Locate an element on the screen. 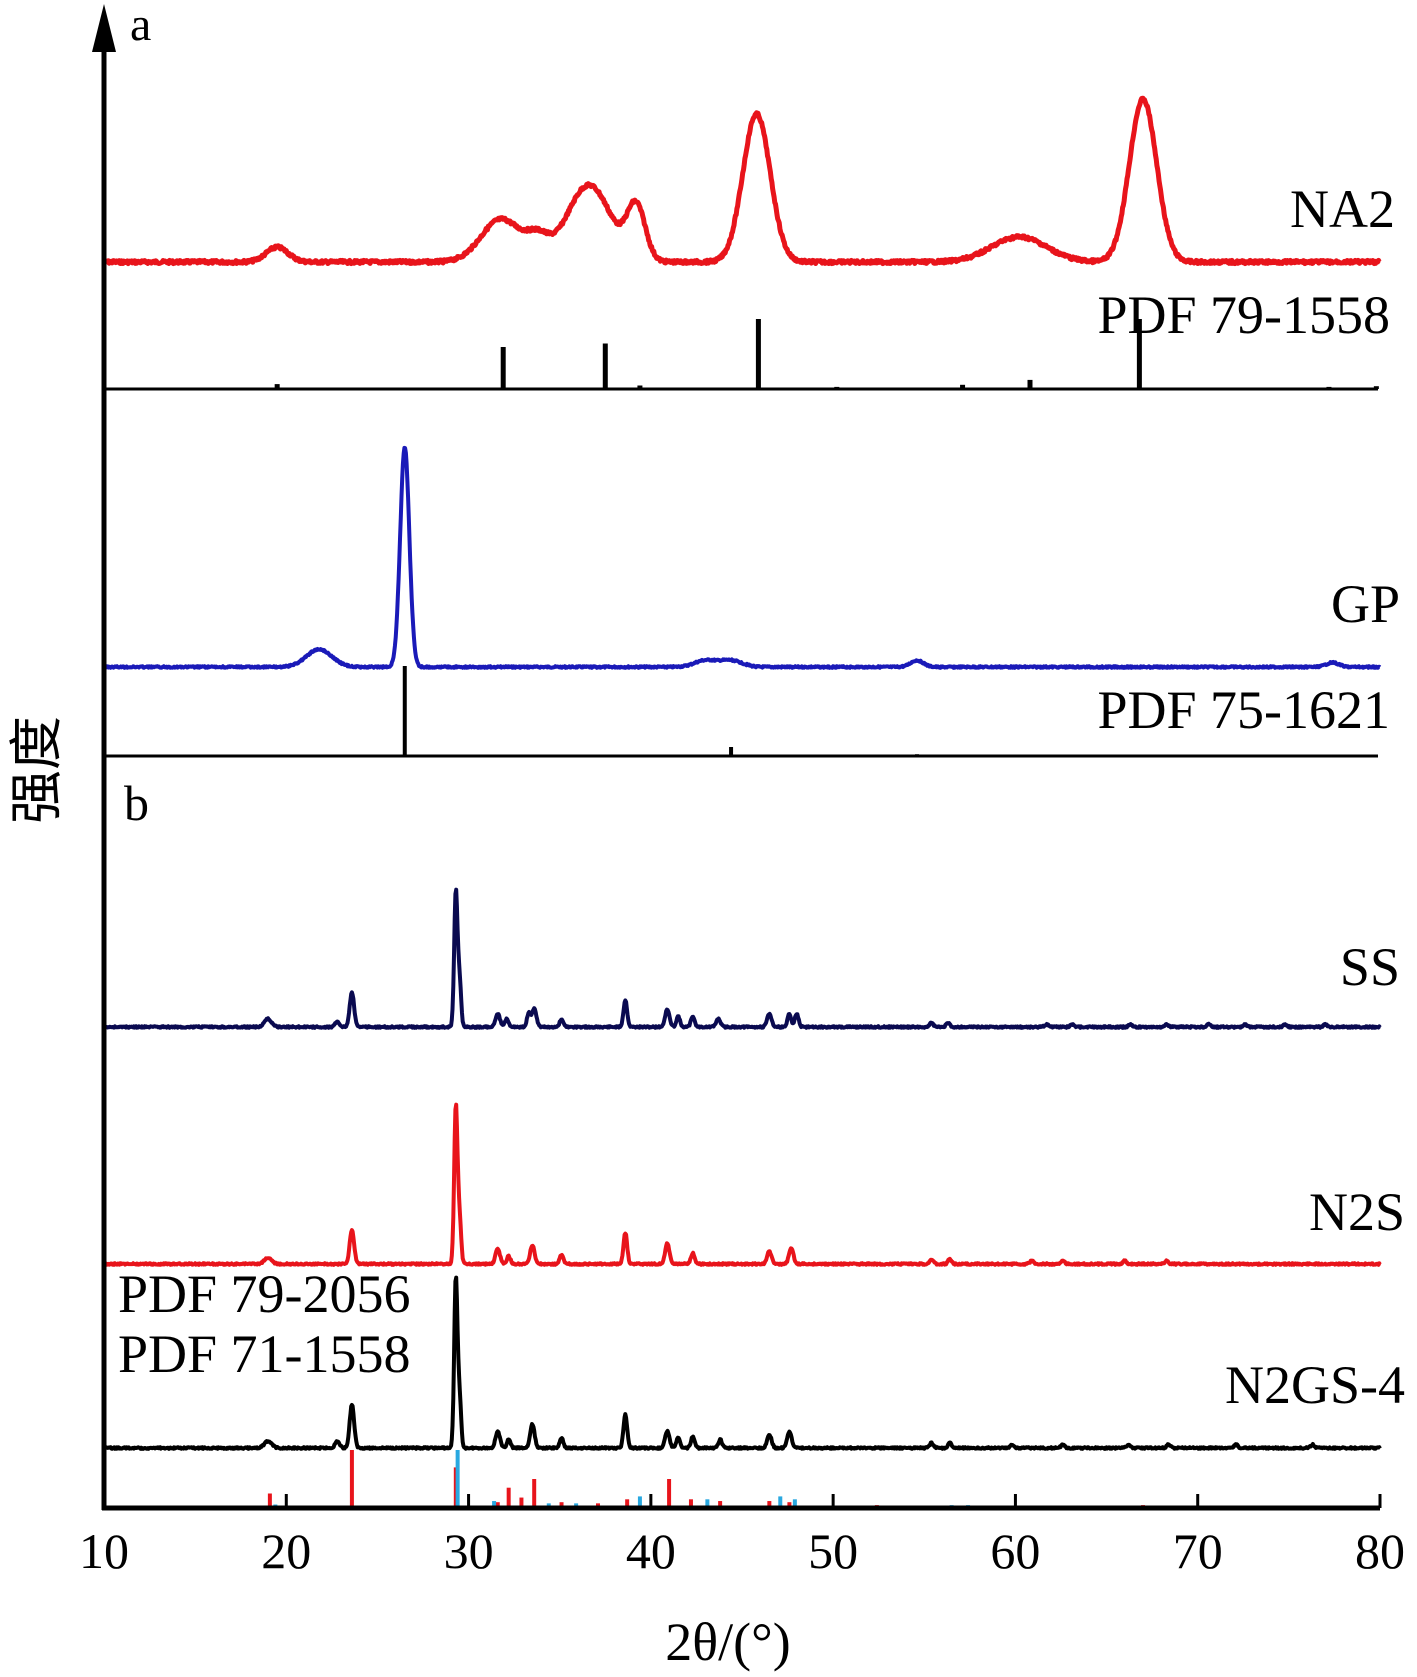 The height and width of the screenshot is (1677, 1417). series-label-n2s: N2S is located at coordinates (1357, 1212).